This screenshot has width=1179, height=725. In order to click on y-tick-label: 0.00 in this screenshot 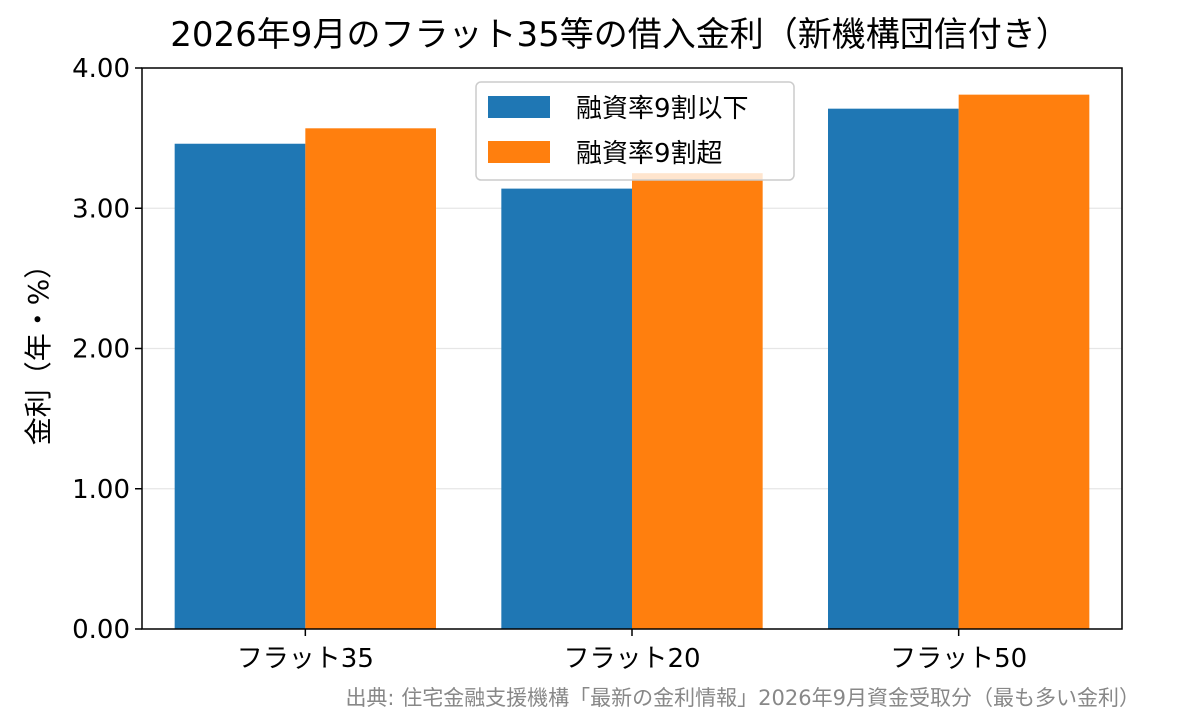, I will do `click(101, 630)`.